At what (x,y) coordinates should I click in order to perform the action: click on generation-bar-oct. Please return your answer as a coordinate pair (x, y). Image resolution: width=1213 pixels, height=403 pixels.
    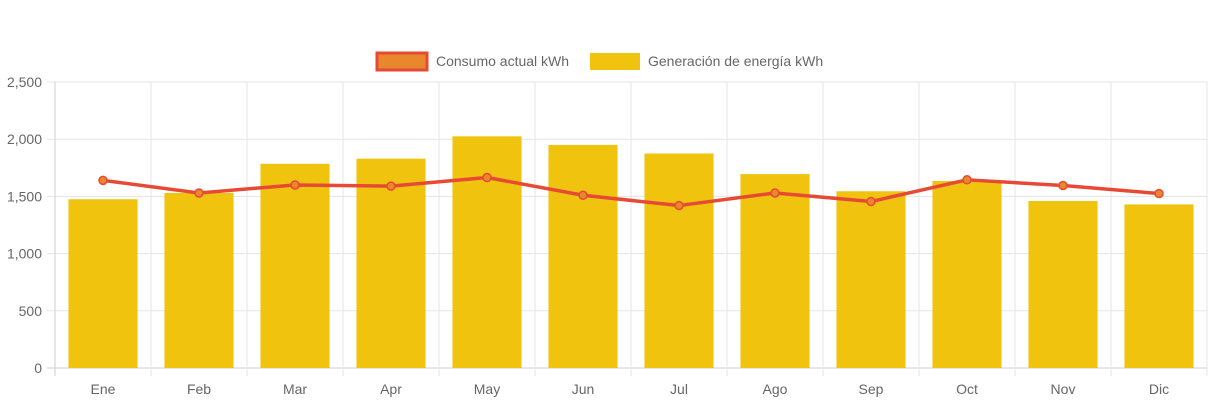
    Looking at the image, I should click on (967, 274).